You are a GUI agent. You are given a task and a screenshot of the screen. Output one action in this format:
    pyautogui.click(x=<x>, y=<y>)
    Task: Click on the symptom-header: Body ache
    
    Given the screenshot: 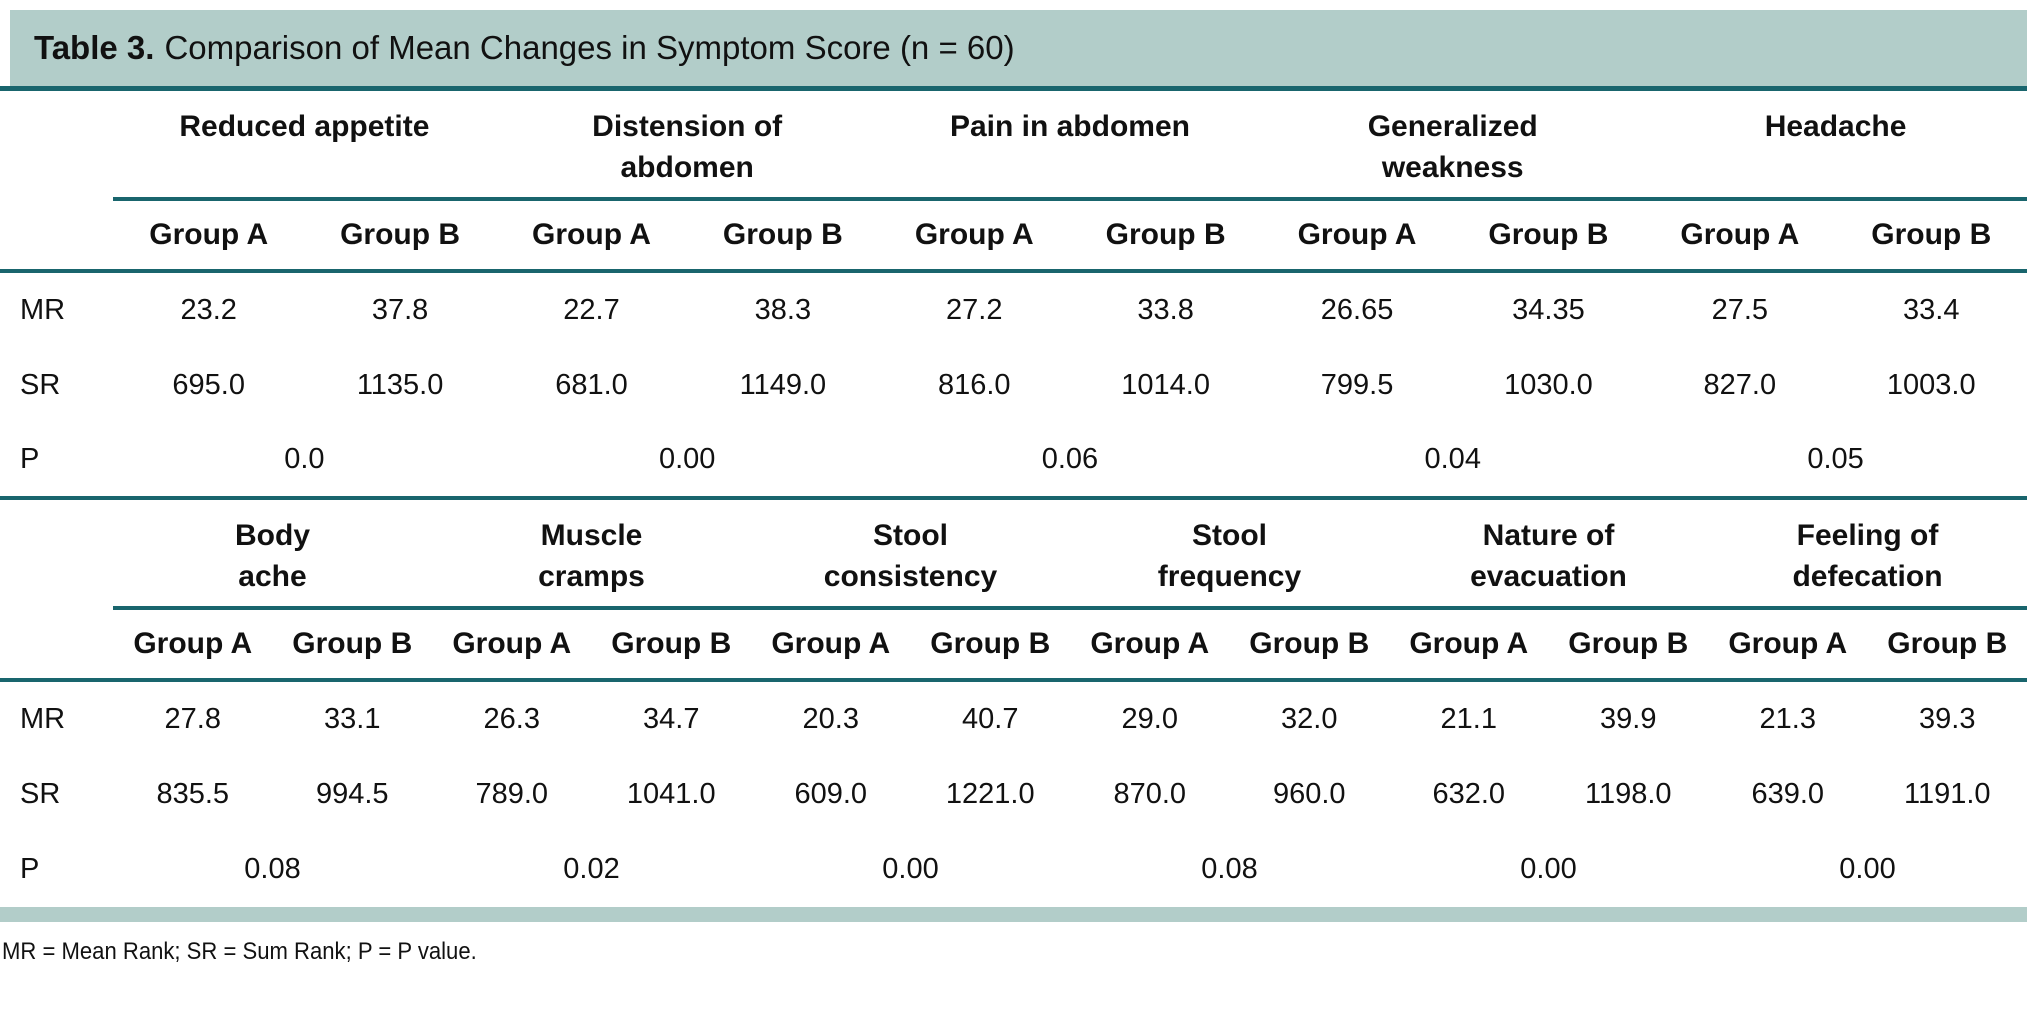 What is the action you would take?
    pyautogui.click(x=272, y=554)
    